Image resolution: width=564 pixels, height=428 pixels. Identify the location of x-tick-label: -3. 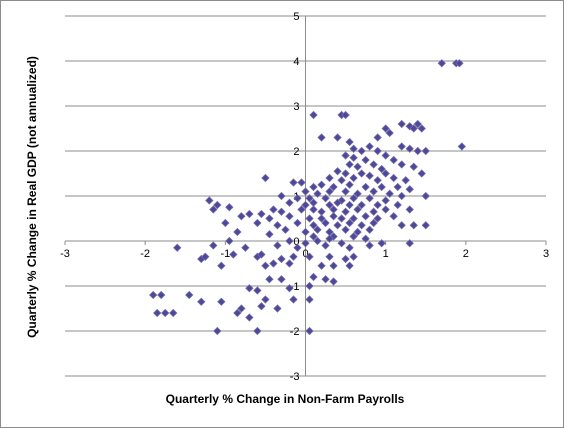
(65, 254).